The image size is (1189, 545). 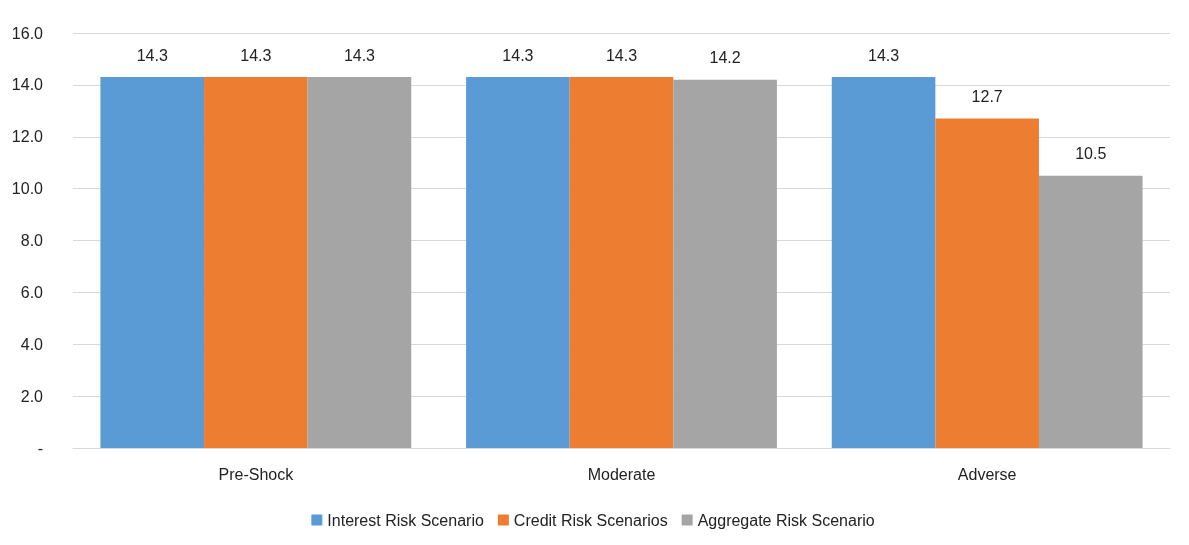 What do you see at coordinates (1091, 154) in the screenshot?
I see `data-label: 10.5` at bounding box center [1091, 154].